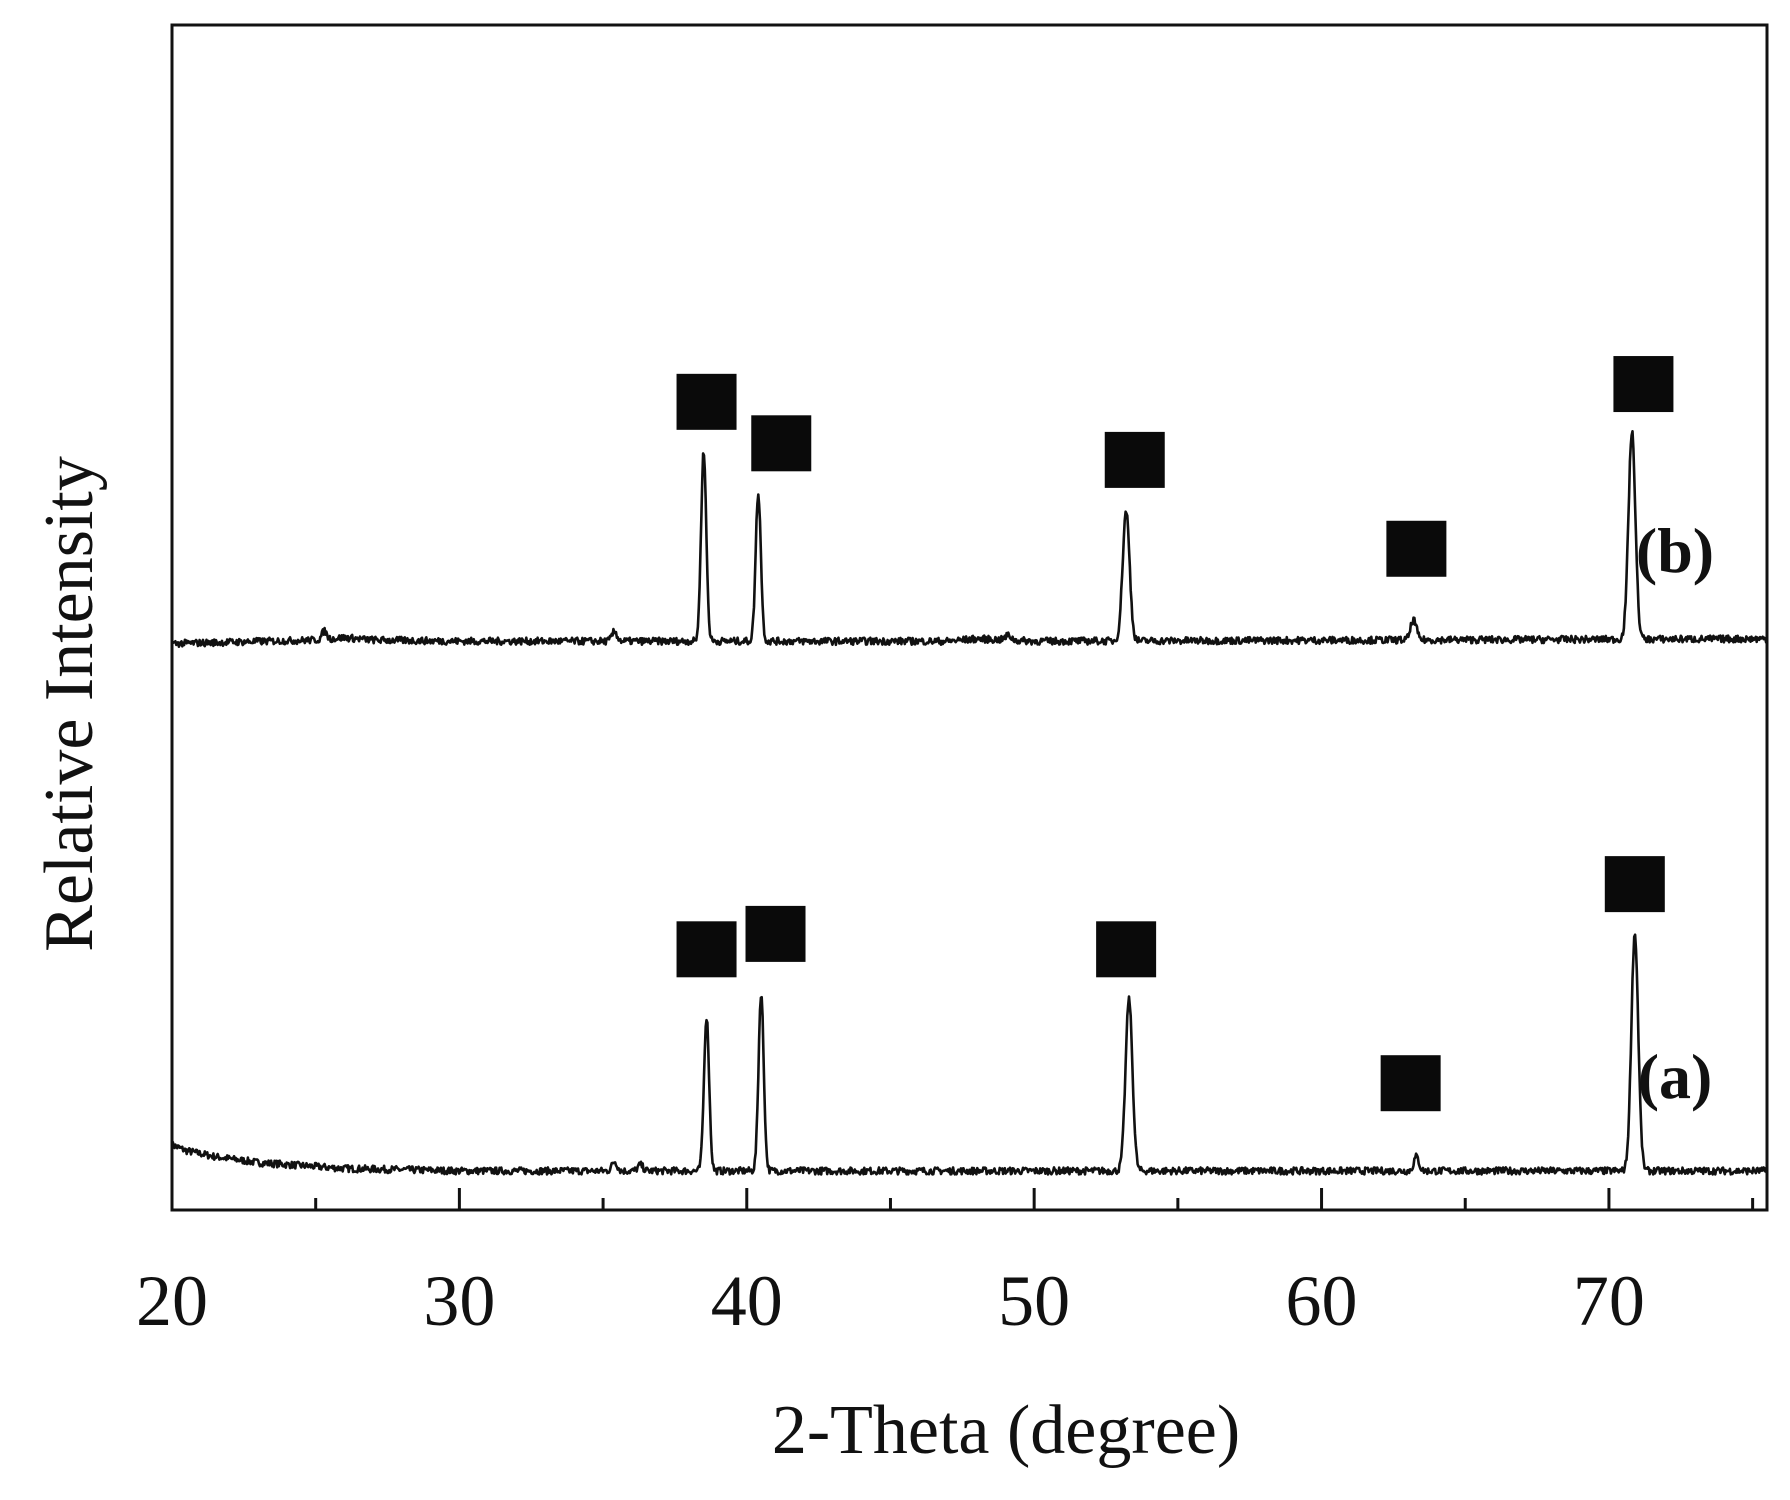 This screenshot has width=1790, height=1500. What do you see at coordinates (970, 539) in the screenshot?
I see `series-line-b` at bounding box center [970, 539].